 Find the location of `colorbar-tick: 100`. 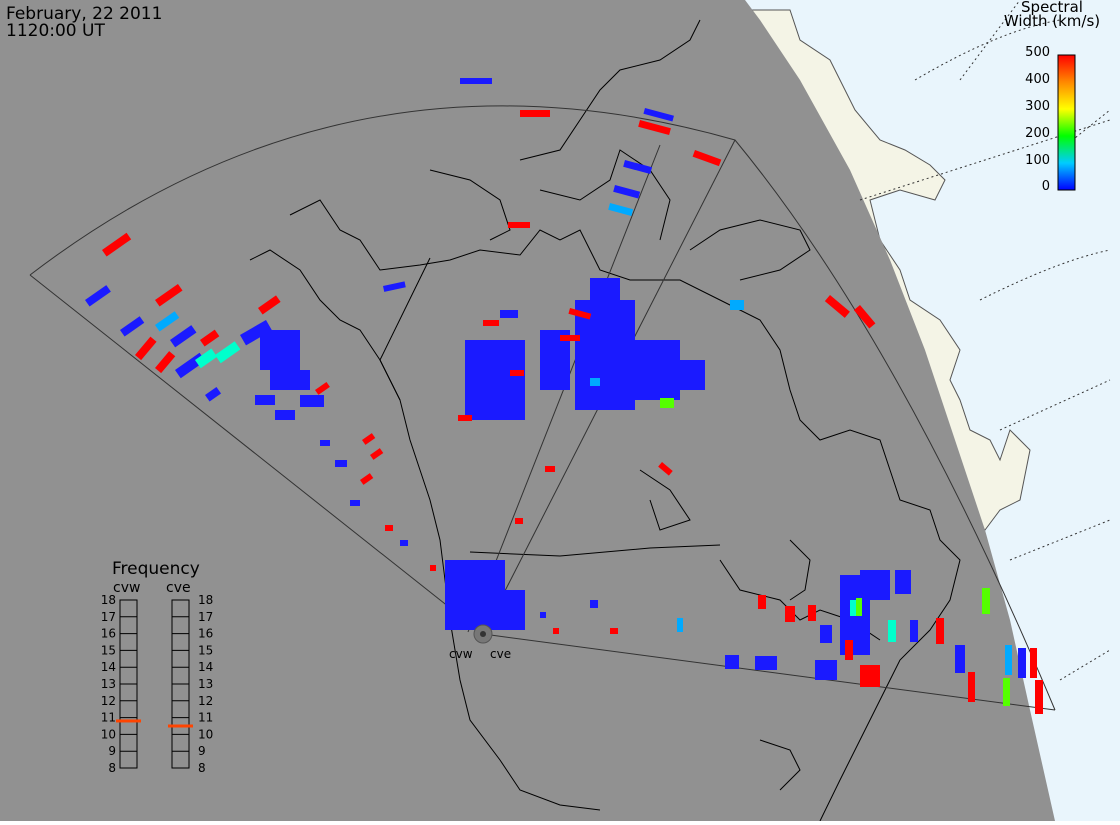

colorbar-tick: 100 is located at coordinates (1037, 160).